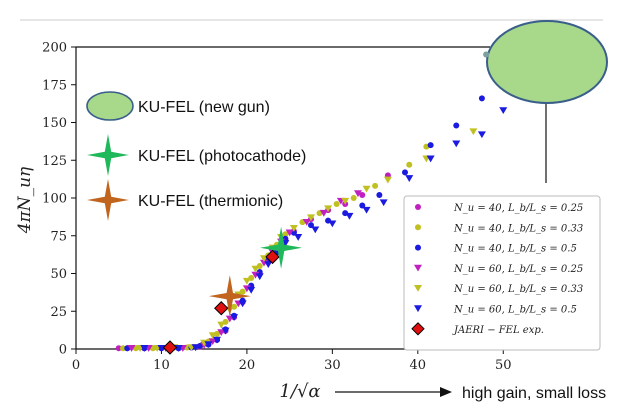 This screenshot has width=623, height=412. What do you see at coordinates (54, 85) in the screenshot?
I see `y-tick-label: 175` at bounding box center [54, 85].